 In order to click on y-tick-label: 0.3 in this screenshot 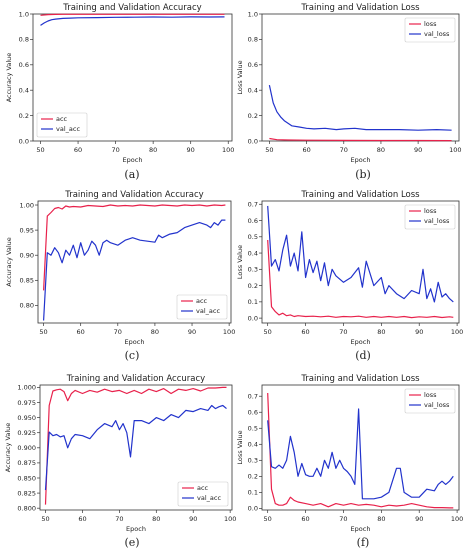, I will do `click(253, 270)`.